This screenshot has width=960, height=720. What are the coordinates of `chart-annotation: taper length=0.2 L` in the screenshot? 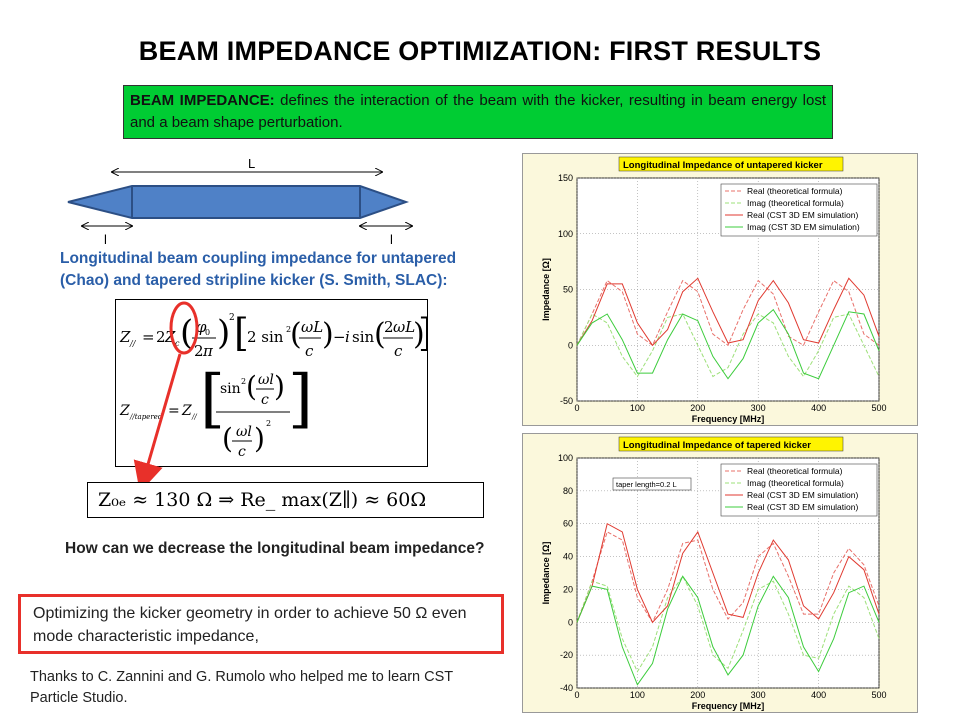 It's located at (646, 484).